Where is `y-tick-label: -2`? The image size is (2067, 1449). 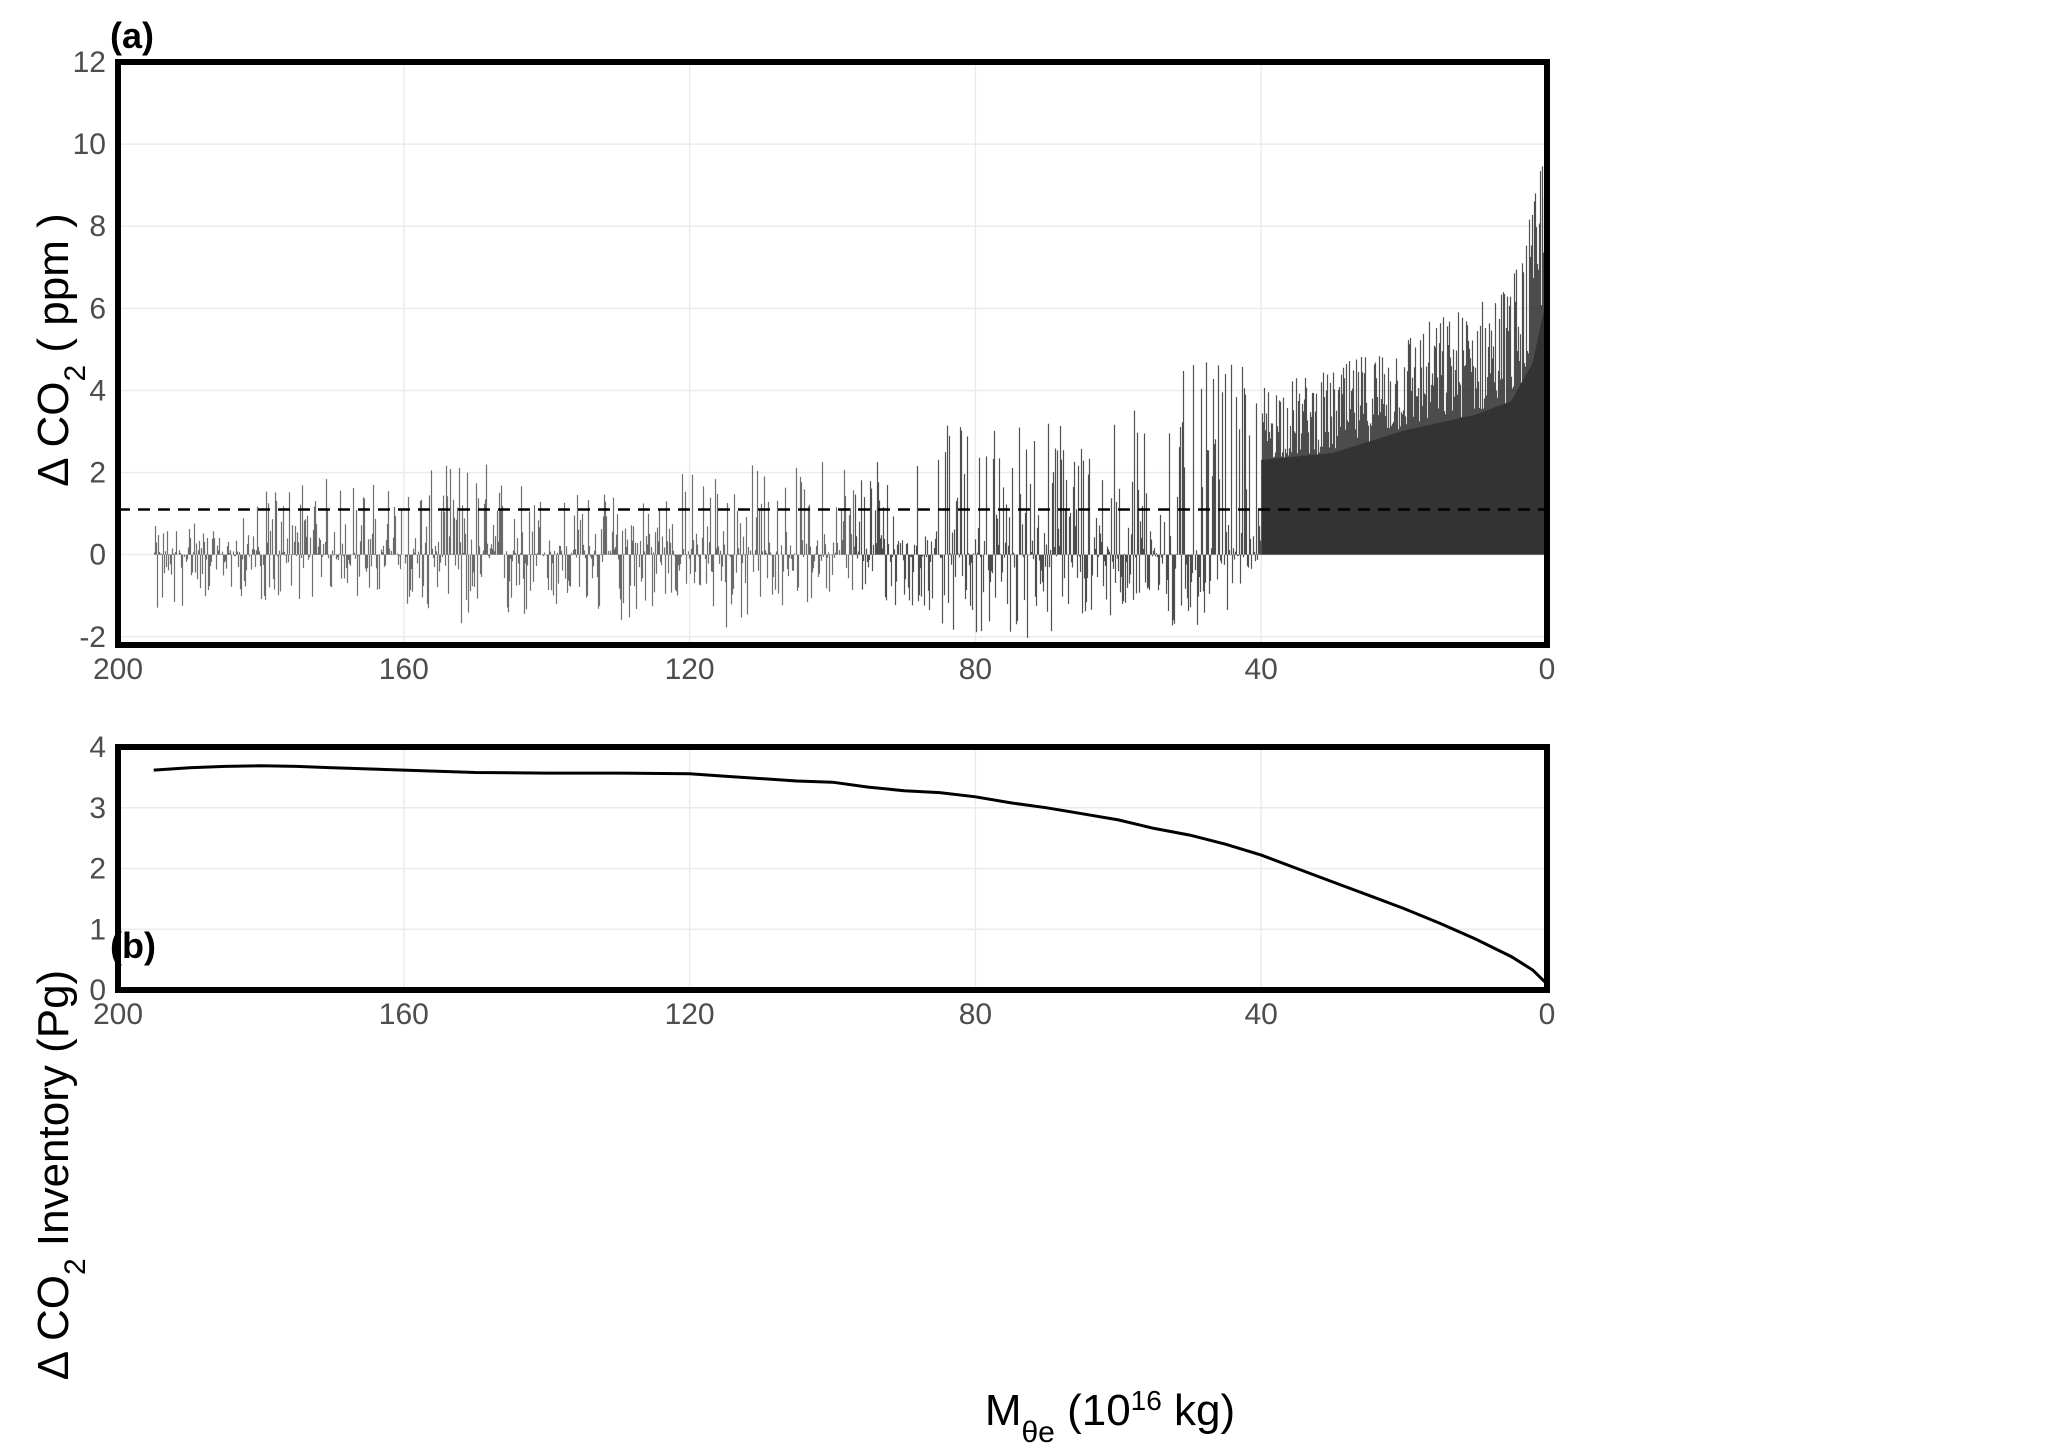 y-tick-label: -2 is located at coordinates (92, 637).